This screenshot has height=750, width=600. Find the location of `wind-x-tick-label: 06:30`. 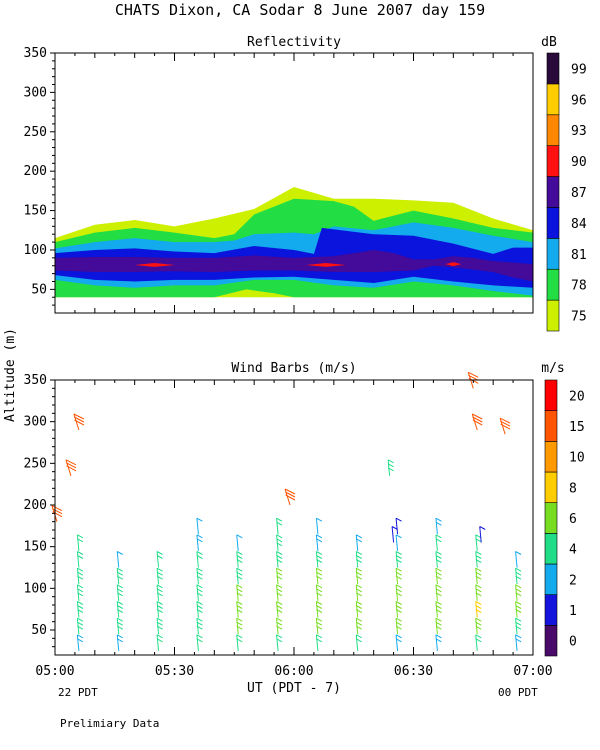

wind-x-tick-label: 06:30 is located at coordinates (413, 671).